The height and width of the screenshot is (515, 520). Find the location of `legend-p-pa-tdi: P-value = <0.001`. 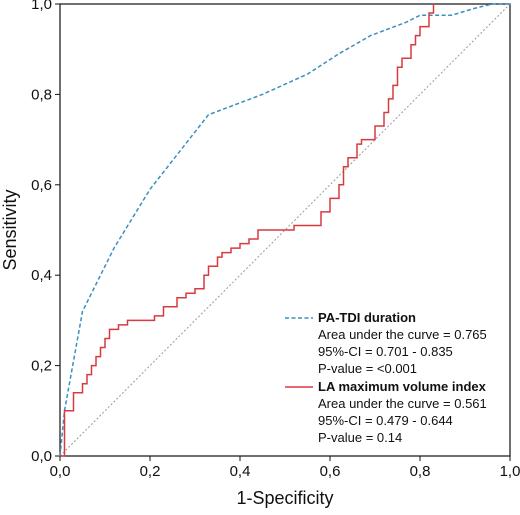

legend-p-pa-tdi: P-value = <0.001 is located at coordinates (367, 368).